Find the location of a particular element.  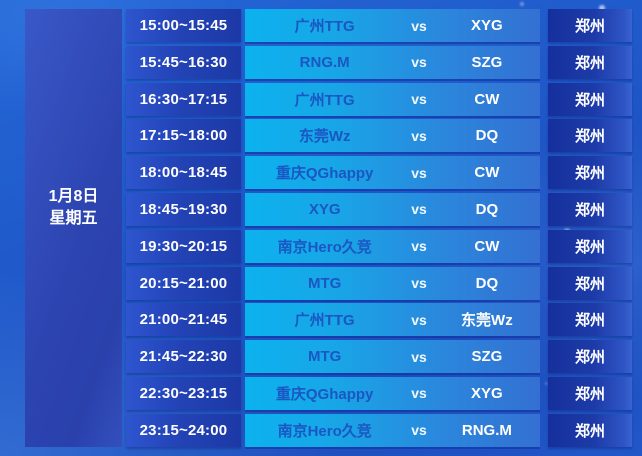

match-cell: MTG vs SZG is located at coordinates (392, 357).